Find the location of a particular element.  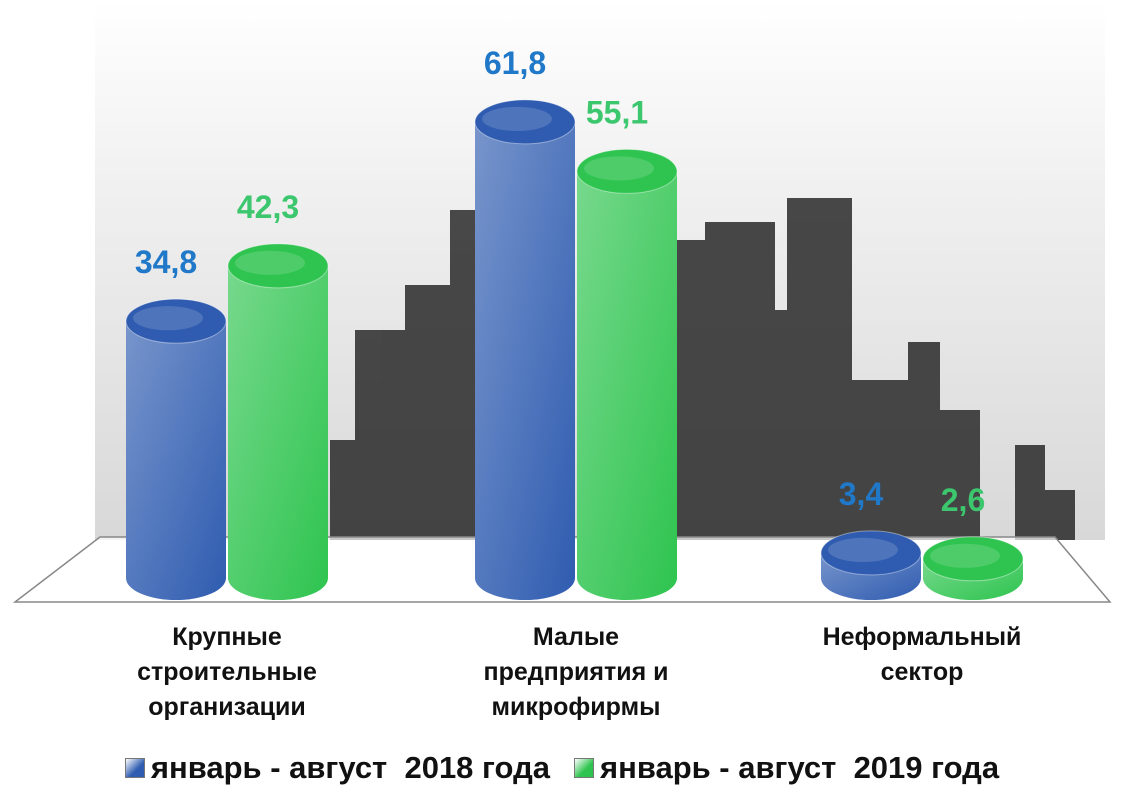

legend-label: январь - август 2019 года is located at coordinates (800, 767).